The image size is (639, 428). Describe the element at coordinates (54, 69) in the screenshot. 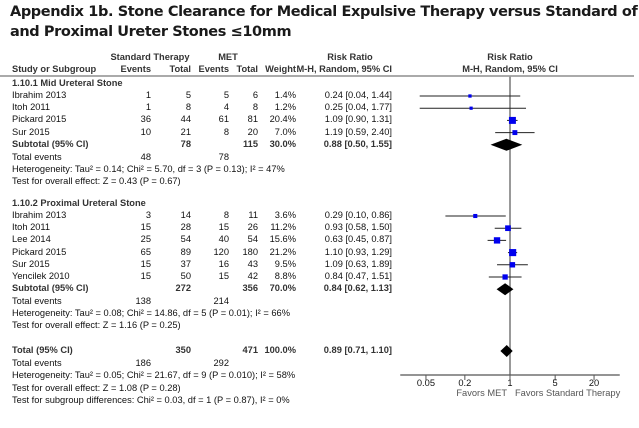

I see `header-study: Study or Subgroup` at that location.